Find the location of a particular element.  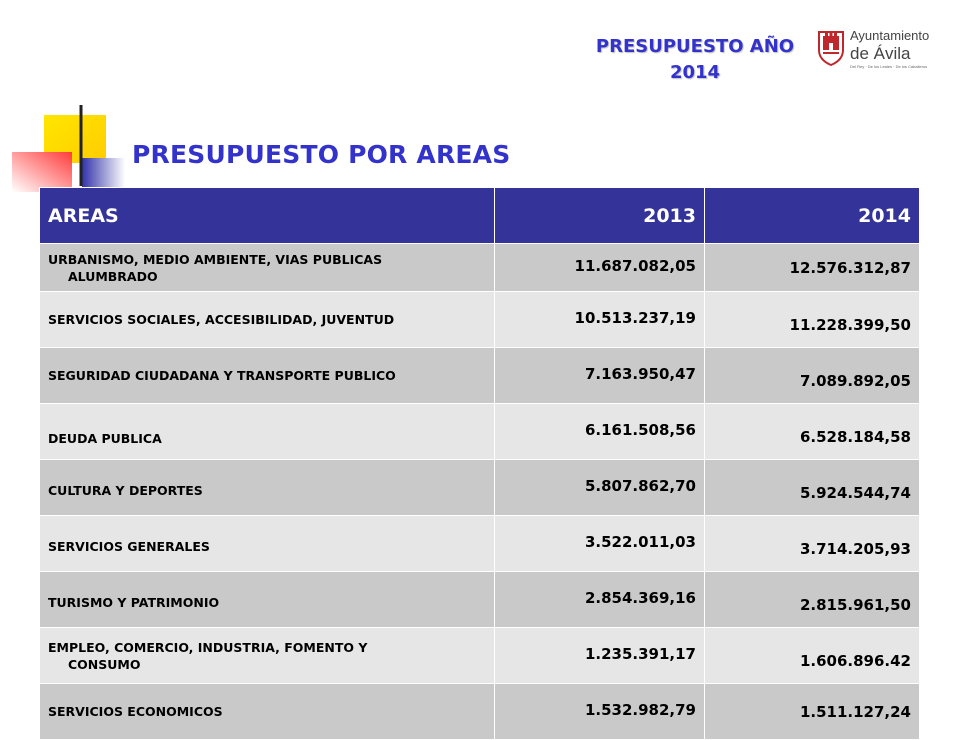

area-label: CULTURA Y DEPORTES is located at coordinates (125, 490).